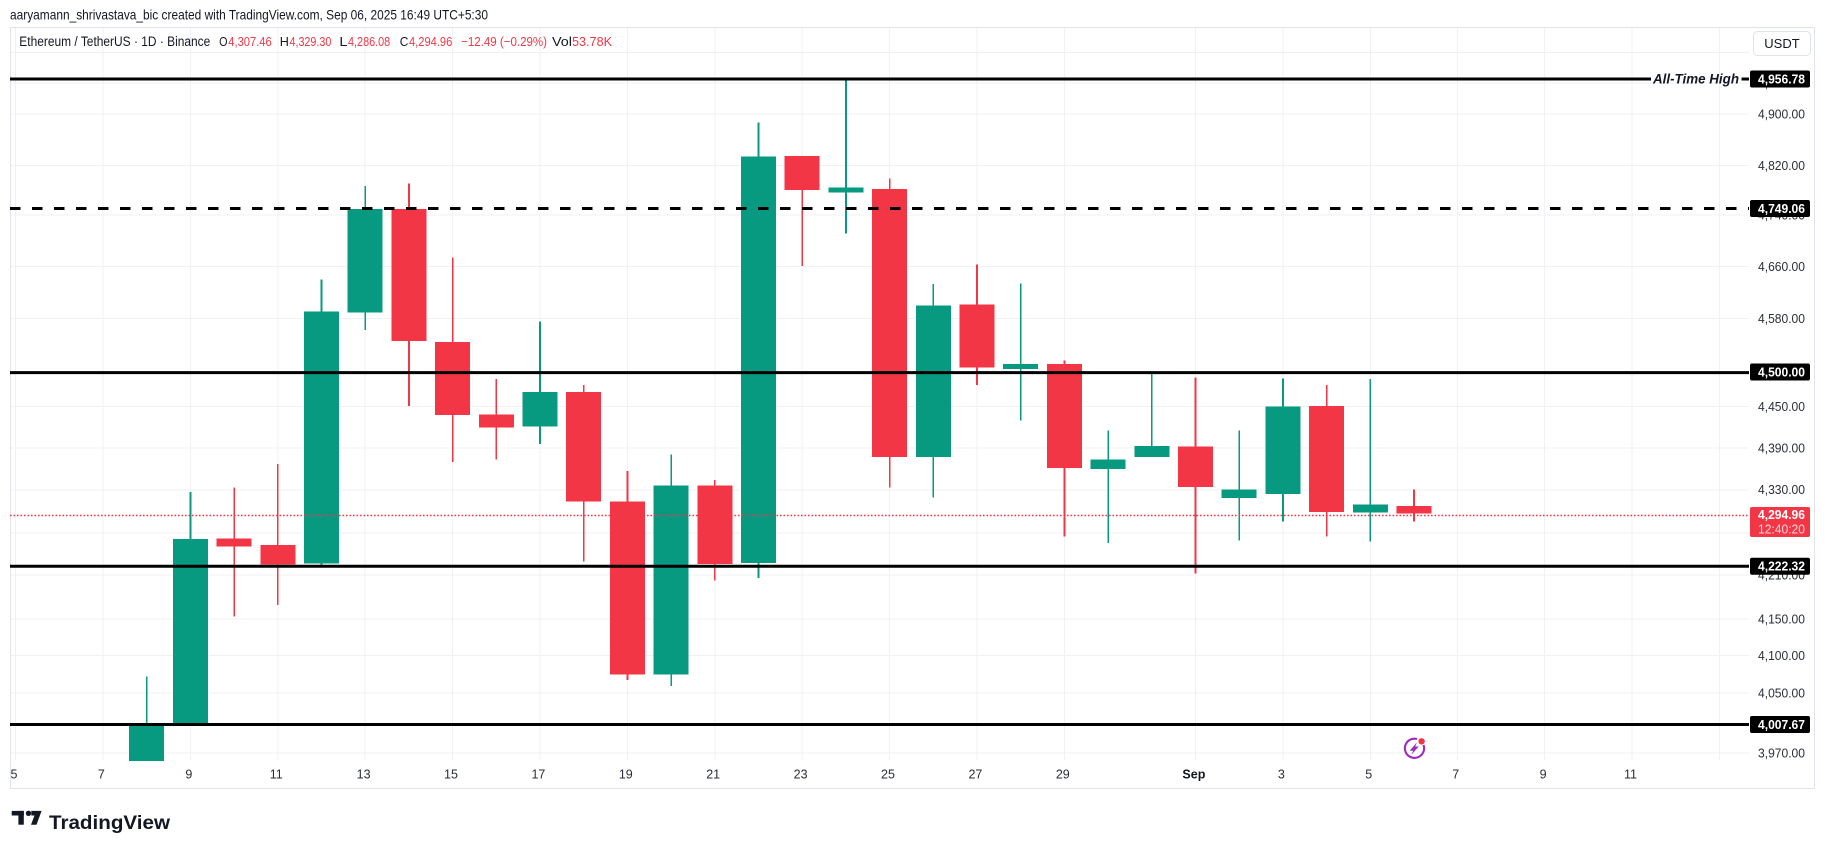  I want to click on svg-text: 4,900.00, so click(1781, 114).